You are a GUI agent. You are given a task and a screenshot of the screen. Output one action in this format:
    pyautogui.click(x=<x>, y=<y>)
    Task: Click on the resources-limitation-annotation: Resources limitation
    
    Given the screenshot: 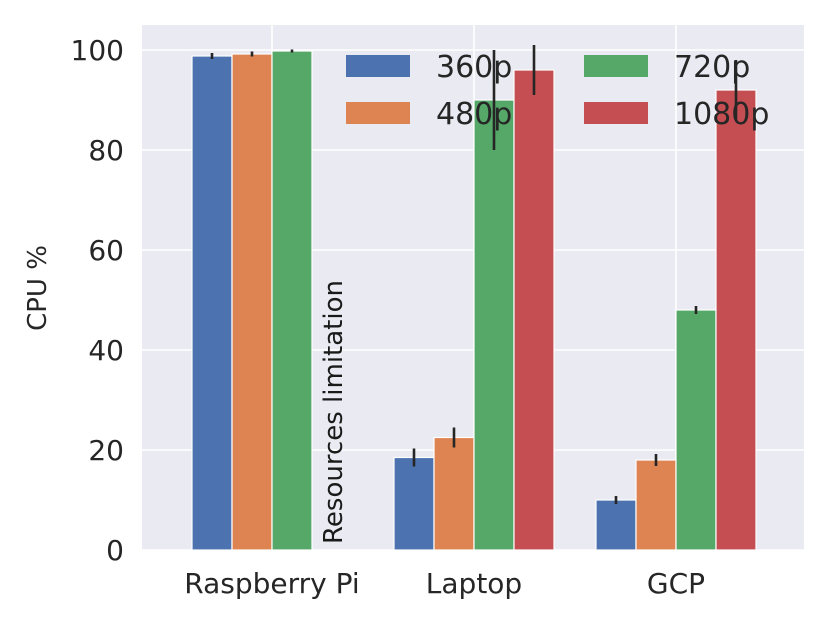 What is the action you would take?
    pyautogui.click(x=334, y=412)
    